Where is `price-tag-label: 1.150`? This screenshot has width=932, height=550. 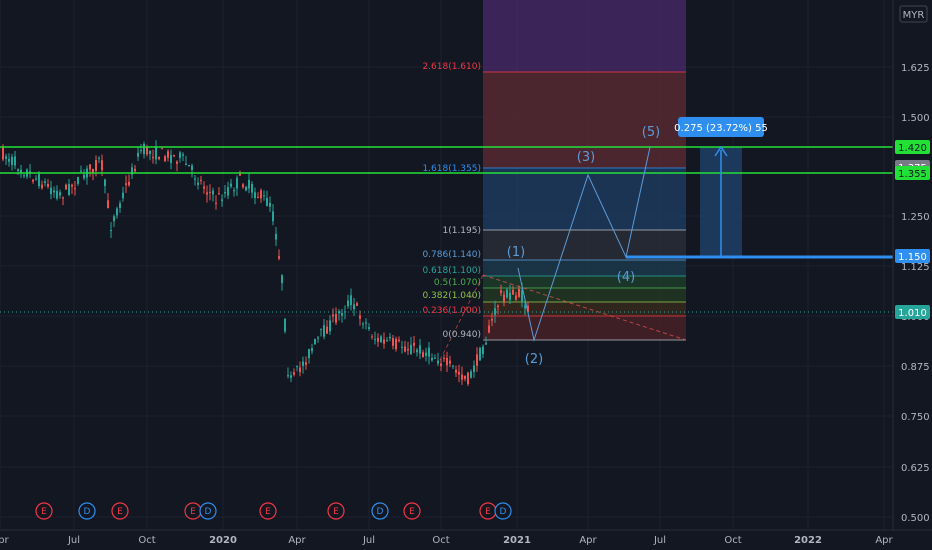 price-tag-label: 1.150 is located at coordinates (912, 257).